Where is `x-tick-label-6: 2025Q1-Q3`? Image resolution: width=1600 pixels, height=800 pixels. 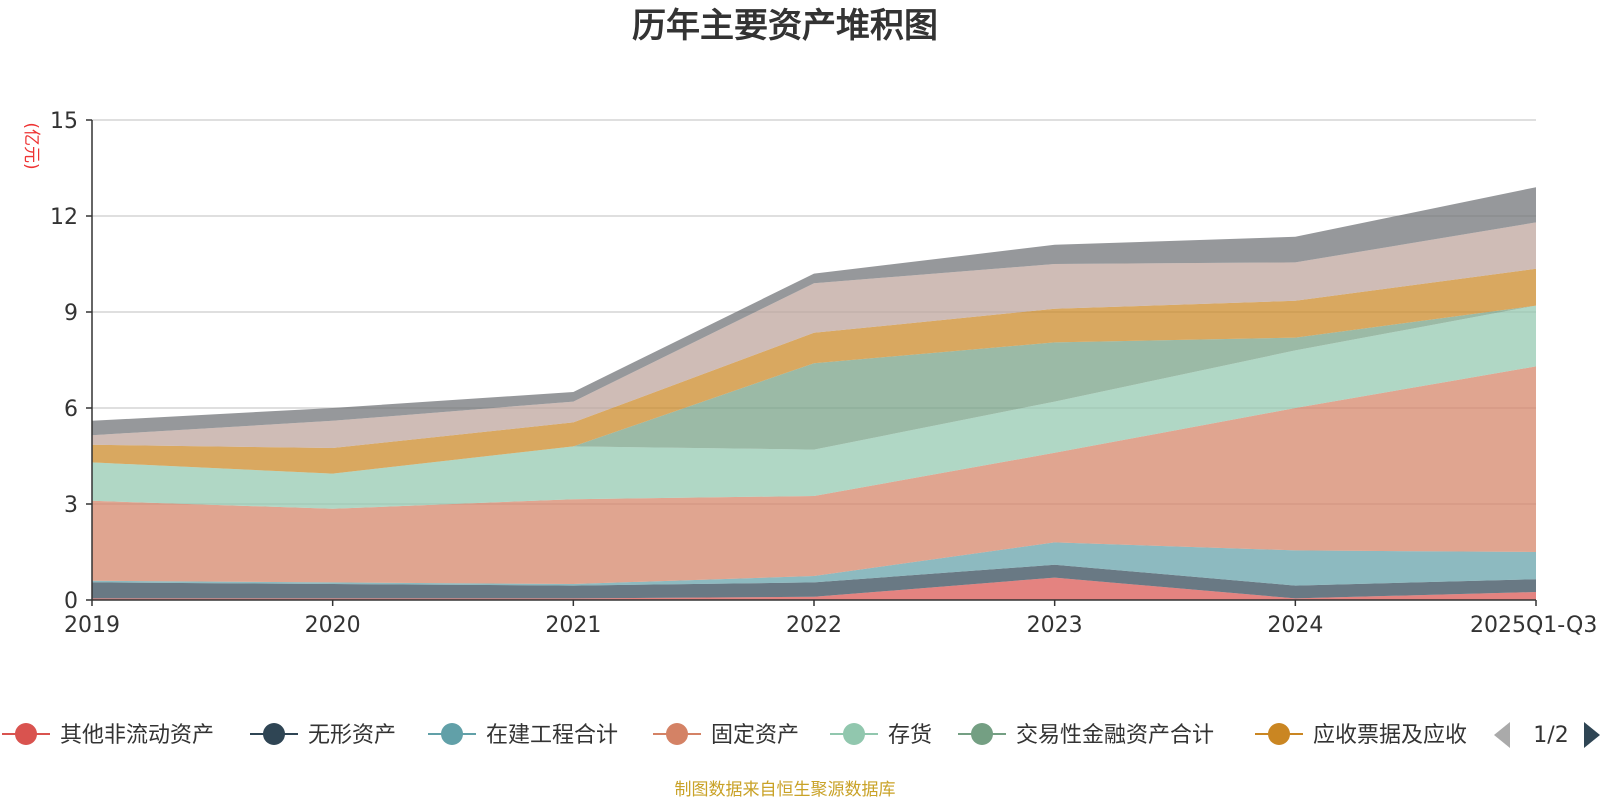 x-tick-label-6: 2025Q1-Q3 is located at coordinates (1533, 625).